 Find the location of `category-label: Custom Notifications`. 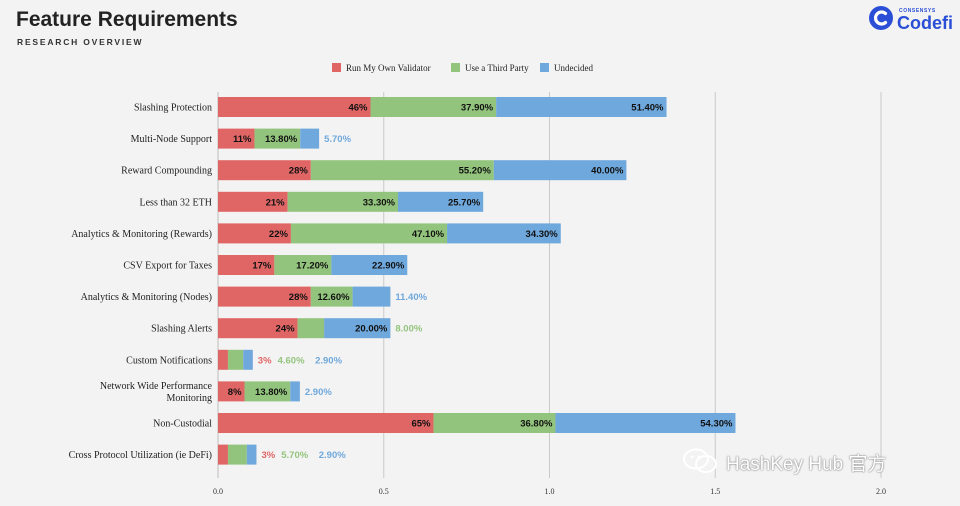

category-label: Custom Notifications is located at coordinates (169, 360).